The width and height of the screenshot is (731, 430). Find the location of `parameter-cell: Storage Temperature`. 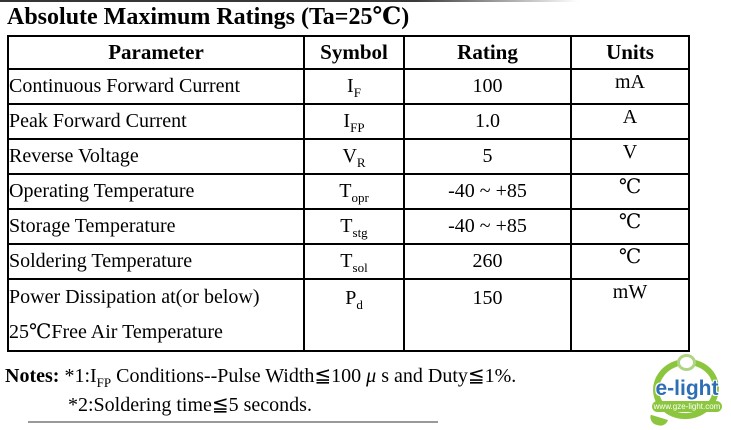

parameter-cell: Storage Temperature is located at coordinates (156, 226).